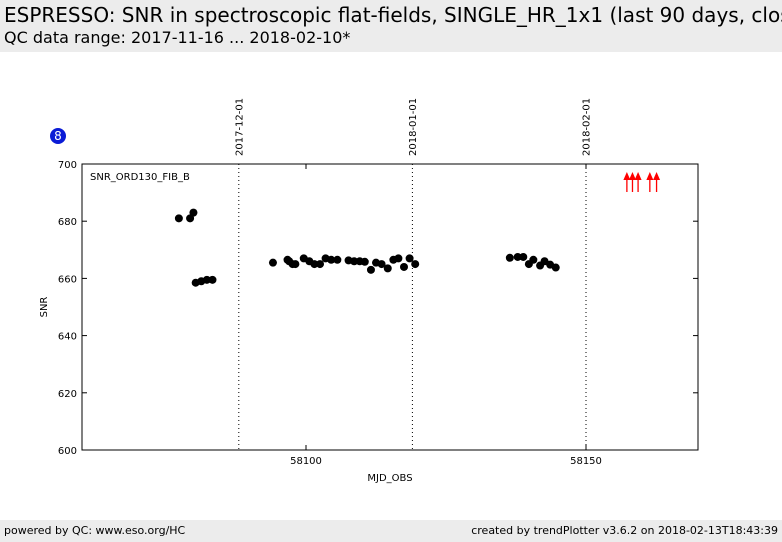 The height and width of the screenshot is (542, 782). I want to click on data-points, so click(367, 247).